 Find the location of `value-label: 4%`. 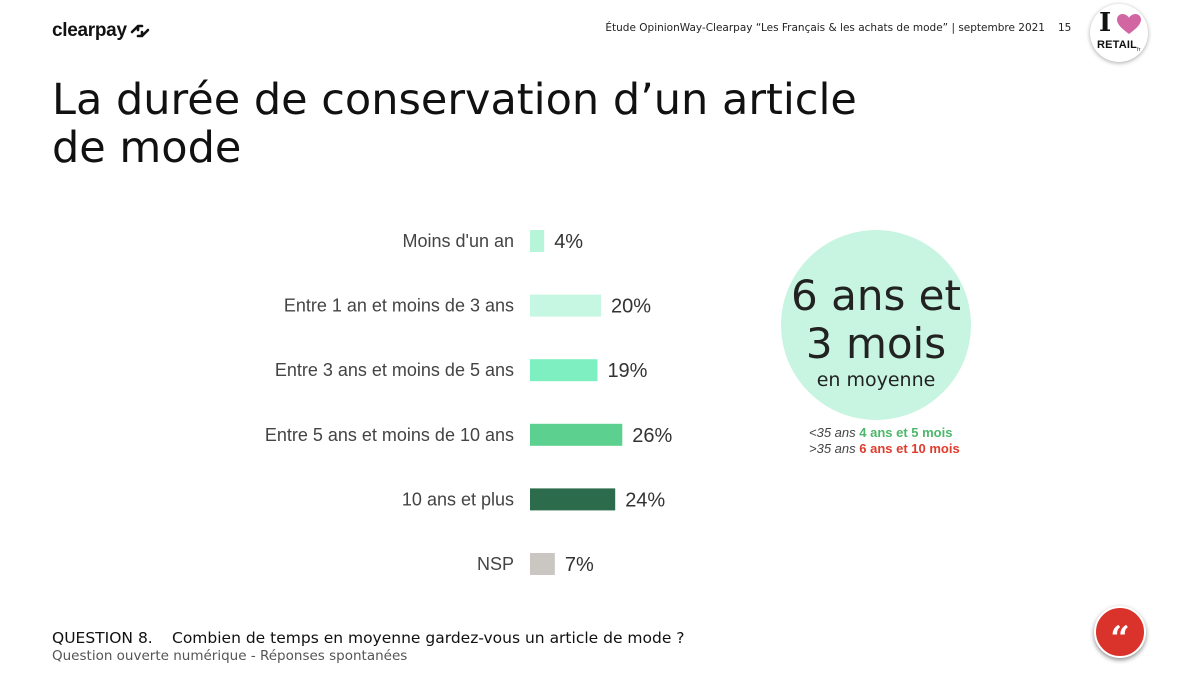

value-label: 4% is located at coordinates (568, 242).